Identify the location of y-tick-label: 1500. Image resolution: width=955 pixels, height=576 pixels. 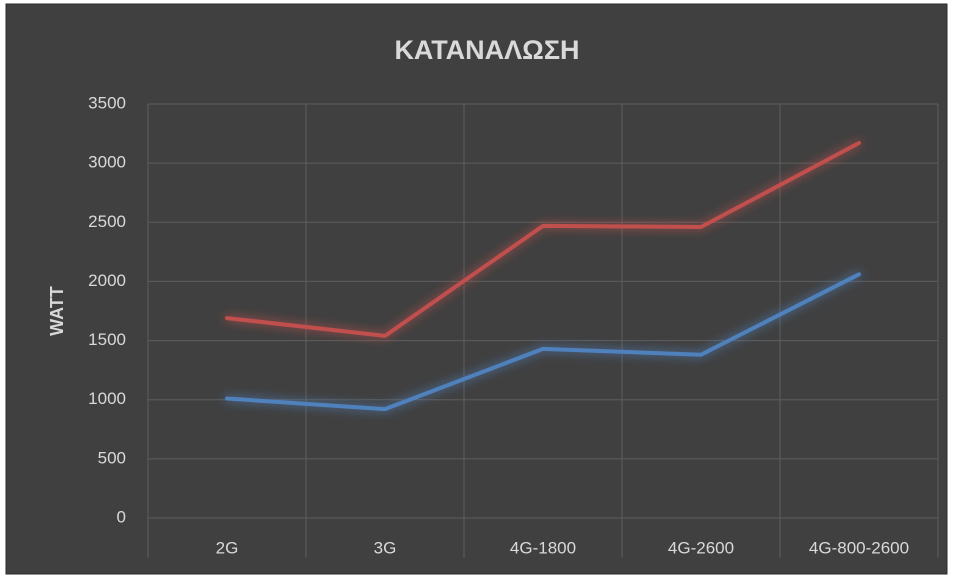
(107, 339).